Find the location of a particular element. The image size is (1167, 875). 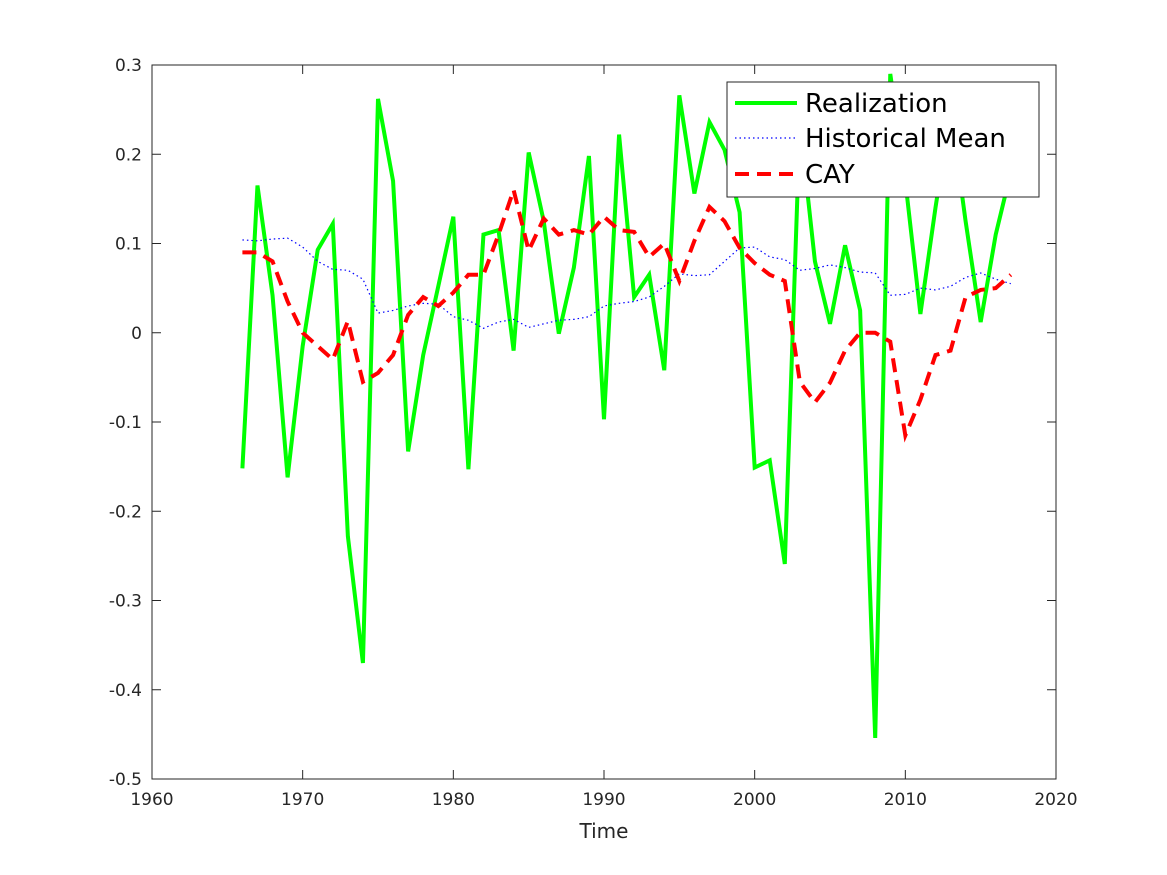

x-axis-title: Time is located at coordinates (604, 831).